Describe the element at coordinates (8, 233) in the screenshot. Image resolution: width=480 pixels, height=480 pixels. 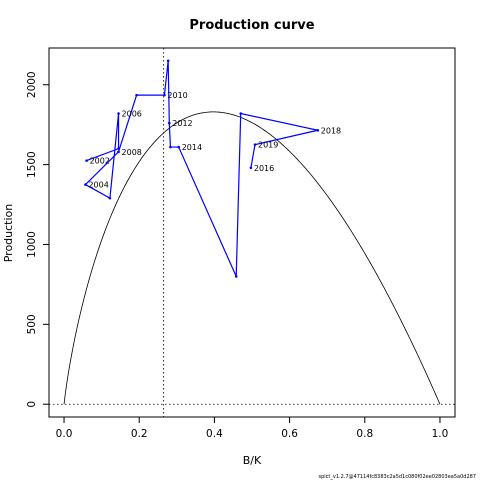
I see `y-axis-label: Production` at that location.